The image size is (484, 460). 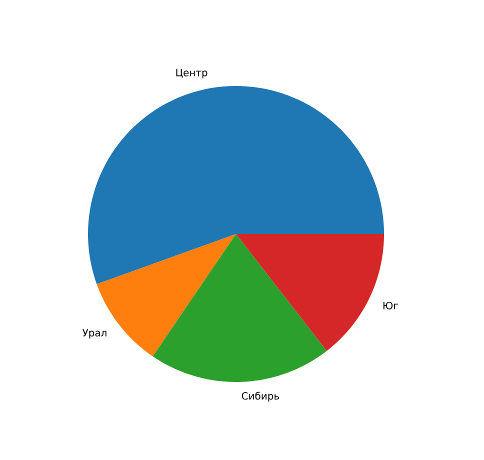 What do you see at coordinates (94, 333) in the screenshot?
I see `slice-label: Урал` at bounding box center [94, 333].